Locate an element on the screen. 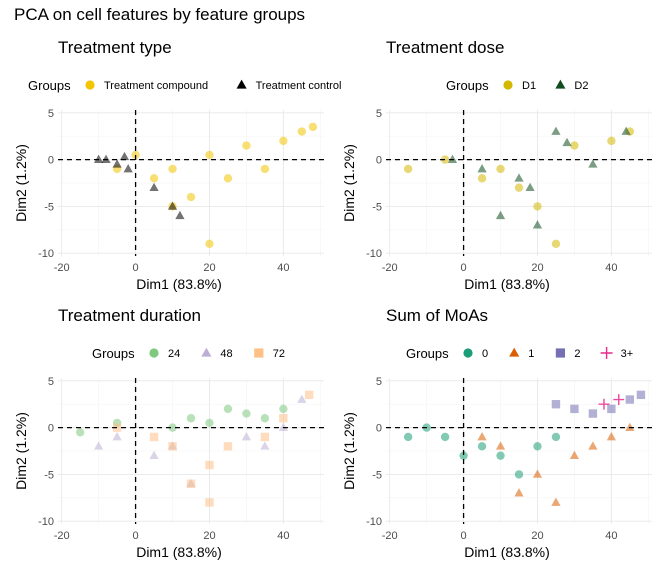 Image resolution: width=672 pixels, height=576 pixels. legend-label: D2 is located at coordinates (581, 86).